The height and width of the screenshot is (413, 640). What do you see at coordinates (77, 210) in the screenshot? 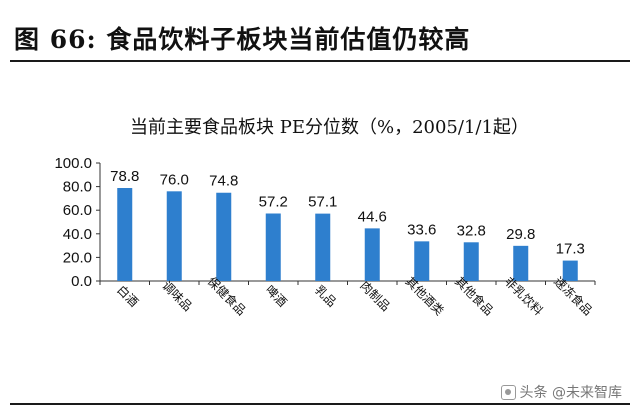
I see `y-tick-label: 60.0` at bounding box center [77, 210].